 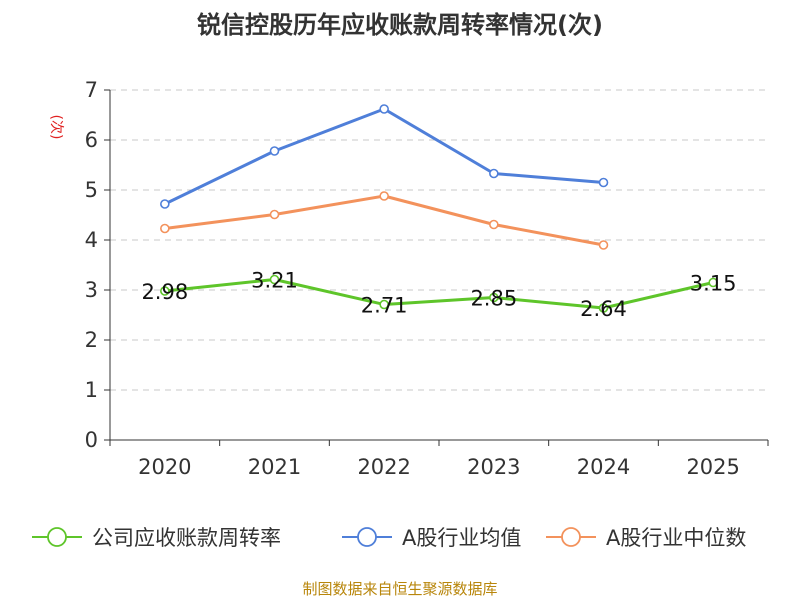 What do you see at coordinates (91, 90) in the screenshot?
I see `y-tick-label: 7` at bounding box center [91, 90].